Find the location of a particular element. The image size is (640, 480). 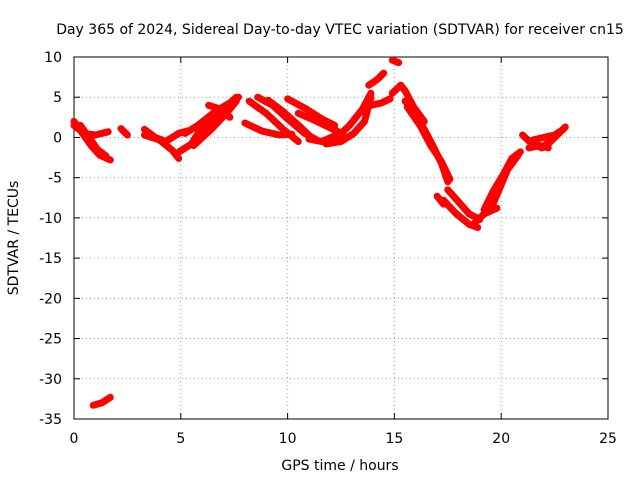

y-tick-label: 10 is located at coordinates (53, 58).